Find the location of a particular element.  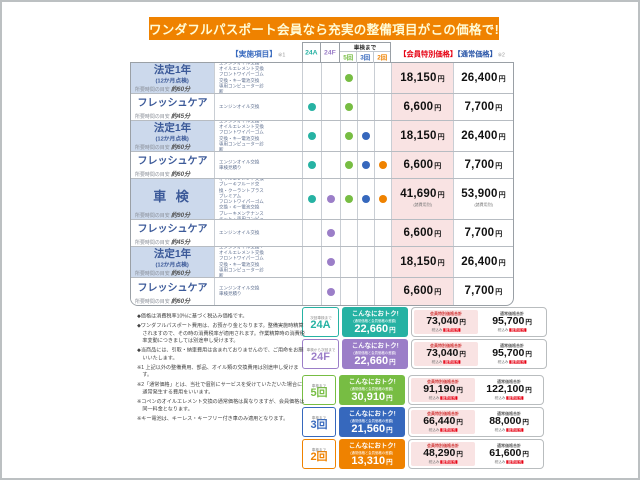

price-headers: 【会員特別価格】【通常価格】※2 is located at coordinates (452, 55).